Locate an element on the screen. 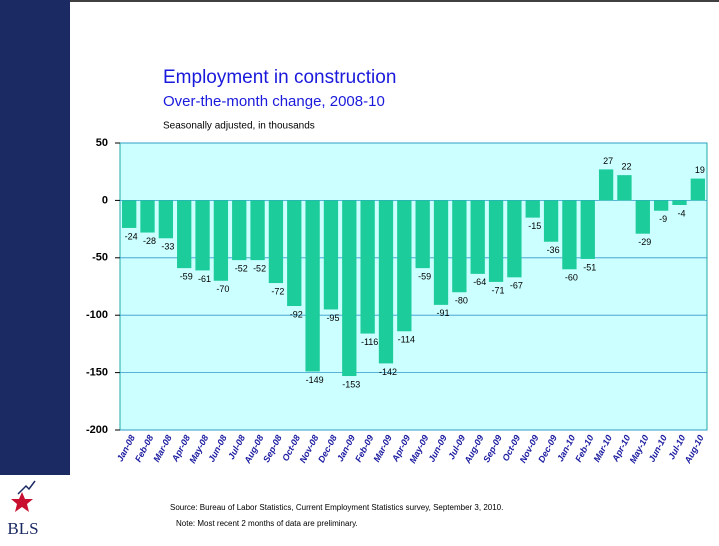 The height and width of the screenshot is (546, 719). y-tick-label: -150 is located at coordinates (97, 373).